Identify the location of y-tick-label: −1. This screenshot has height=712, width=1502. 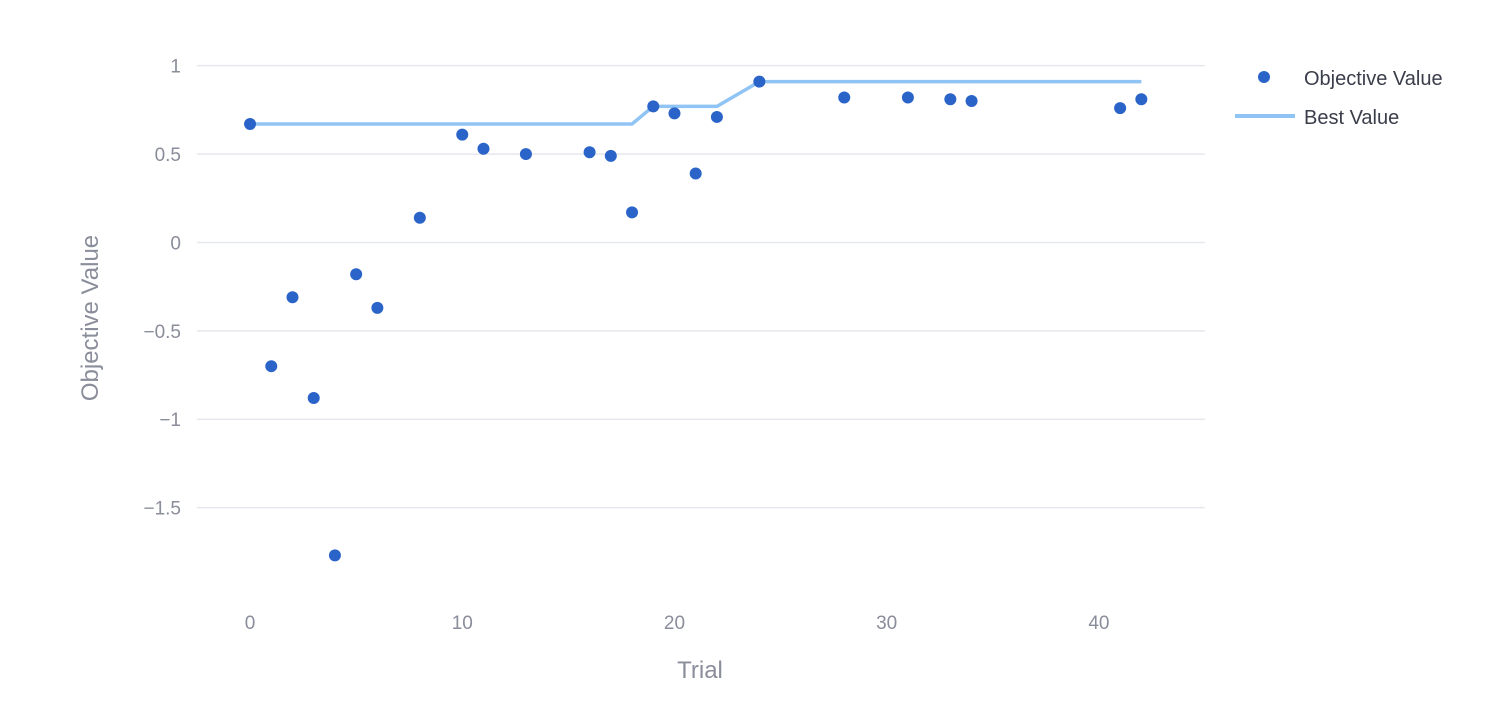
(170, 420).